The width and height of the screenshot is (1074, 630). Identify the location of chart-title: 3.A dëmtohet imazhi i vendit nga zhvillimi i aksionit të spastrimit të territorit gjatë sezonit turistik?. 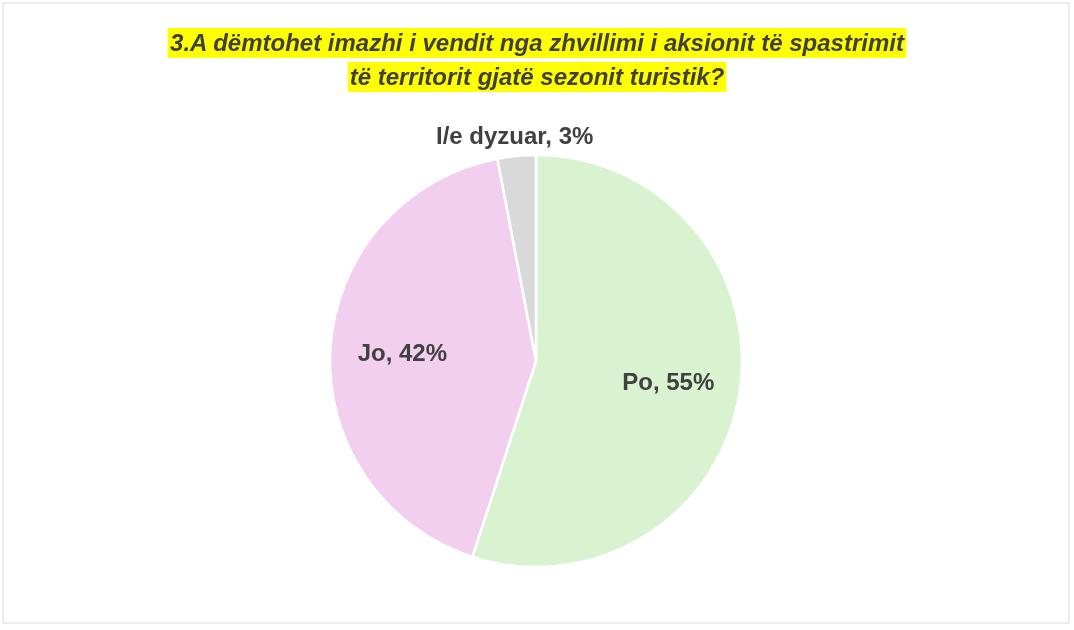
(537, 59).